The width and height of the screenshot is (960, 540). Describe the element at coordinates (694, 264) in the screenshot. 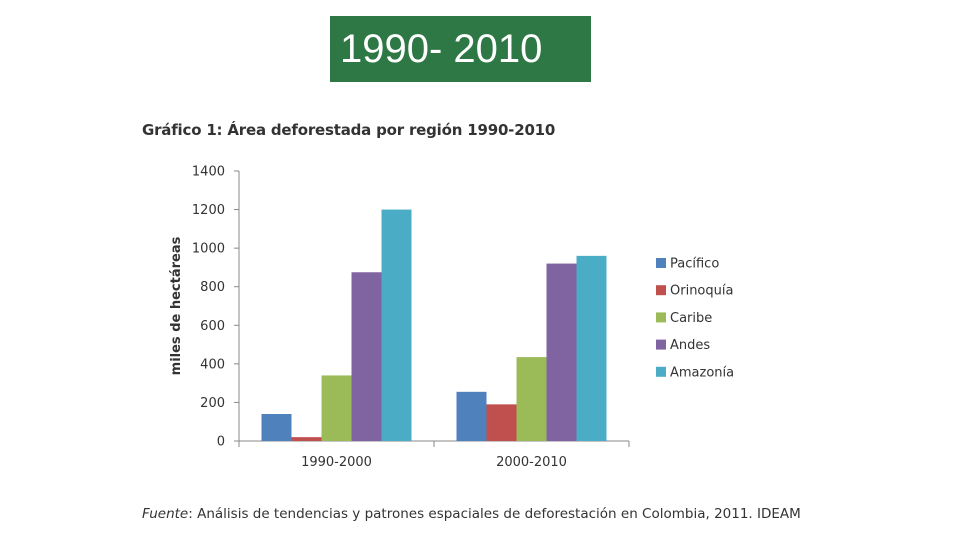

I see `legend-label: Pacífico` at that location.